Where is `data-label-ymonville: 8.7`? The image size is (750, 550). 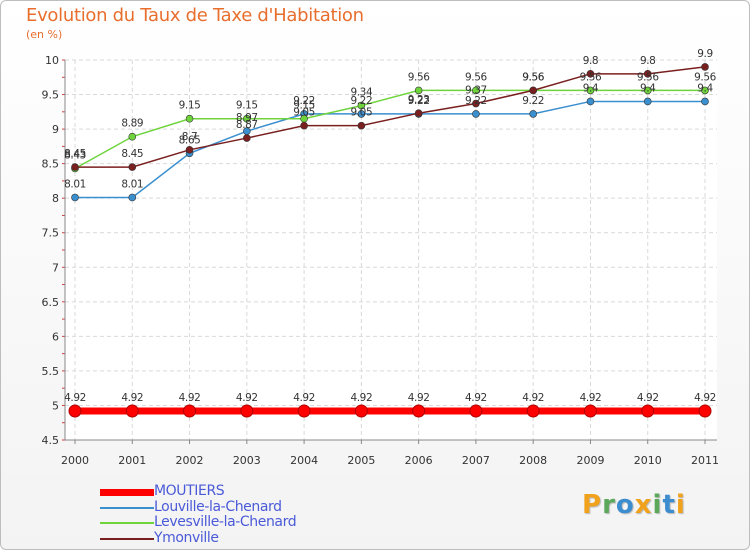
data-label-ymonville: 8.7 is located at coordinates (190, 137).